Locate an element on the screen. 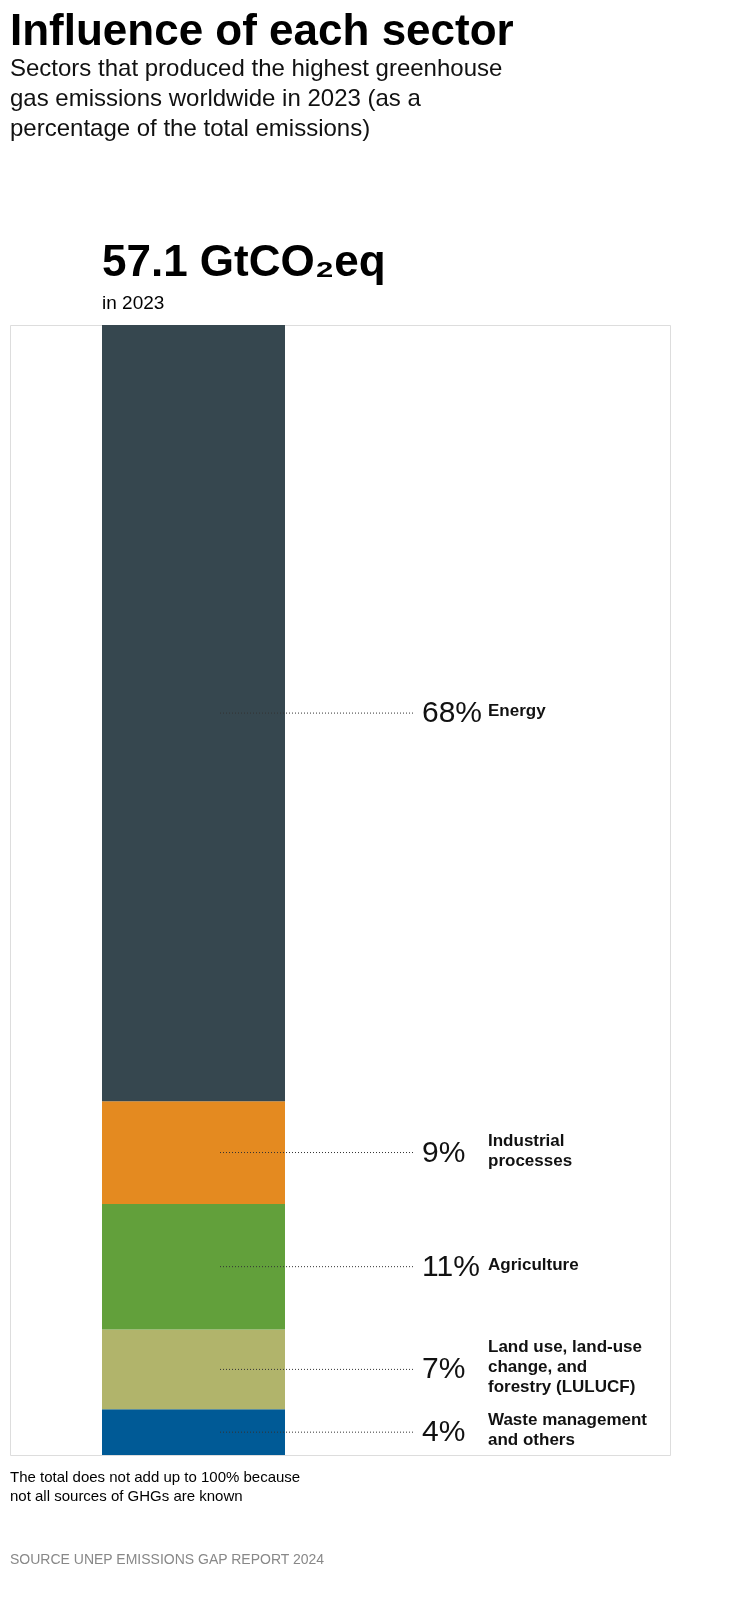 The width and height of the screenshot is (736, 1600). data-label: 11% is located at coordinates (451, 1265).